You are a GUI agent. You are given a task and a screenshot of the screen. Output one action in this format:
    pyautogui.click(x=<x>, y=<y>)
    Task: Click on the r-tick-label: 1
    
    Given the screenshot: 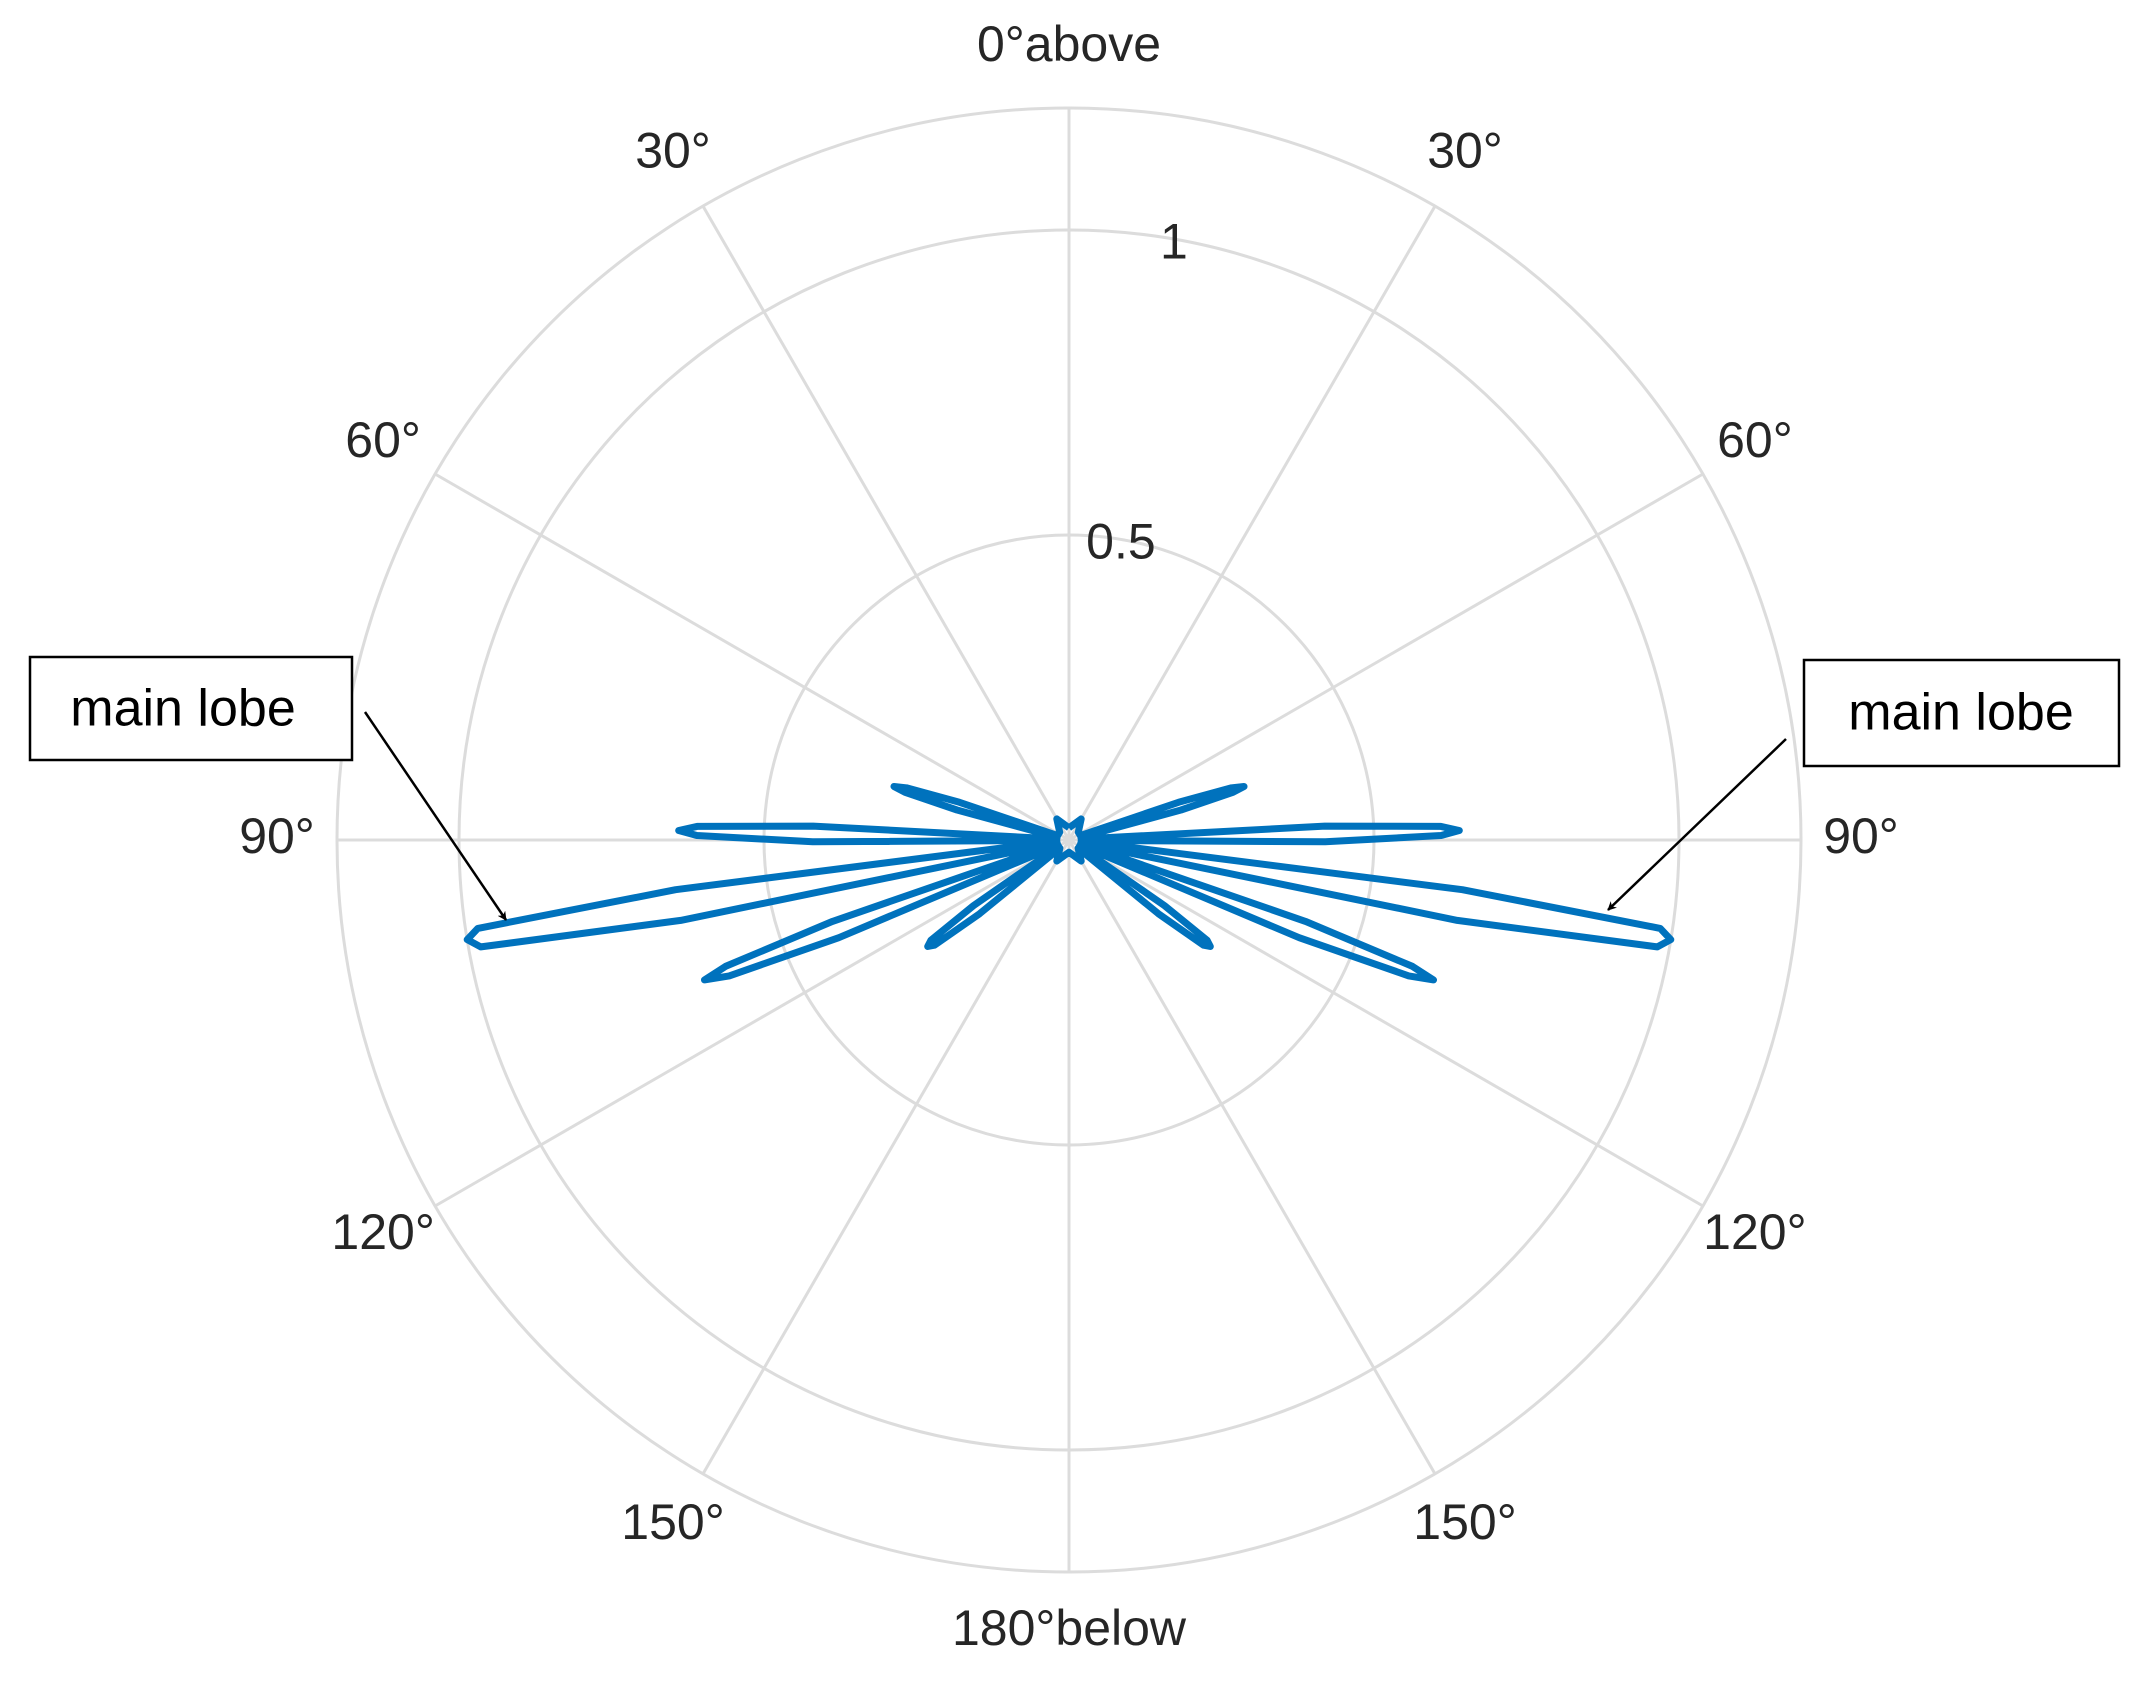 What is the action you would take?
    pyautogui.click(x=1174, y=241)
    